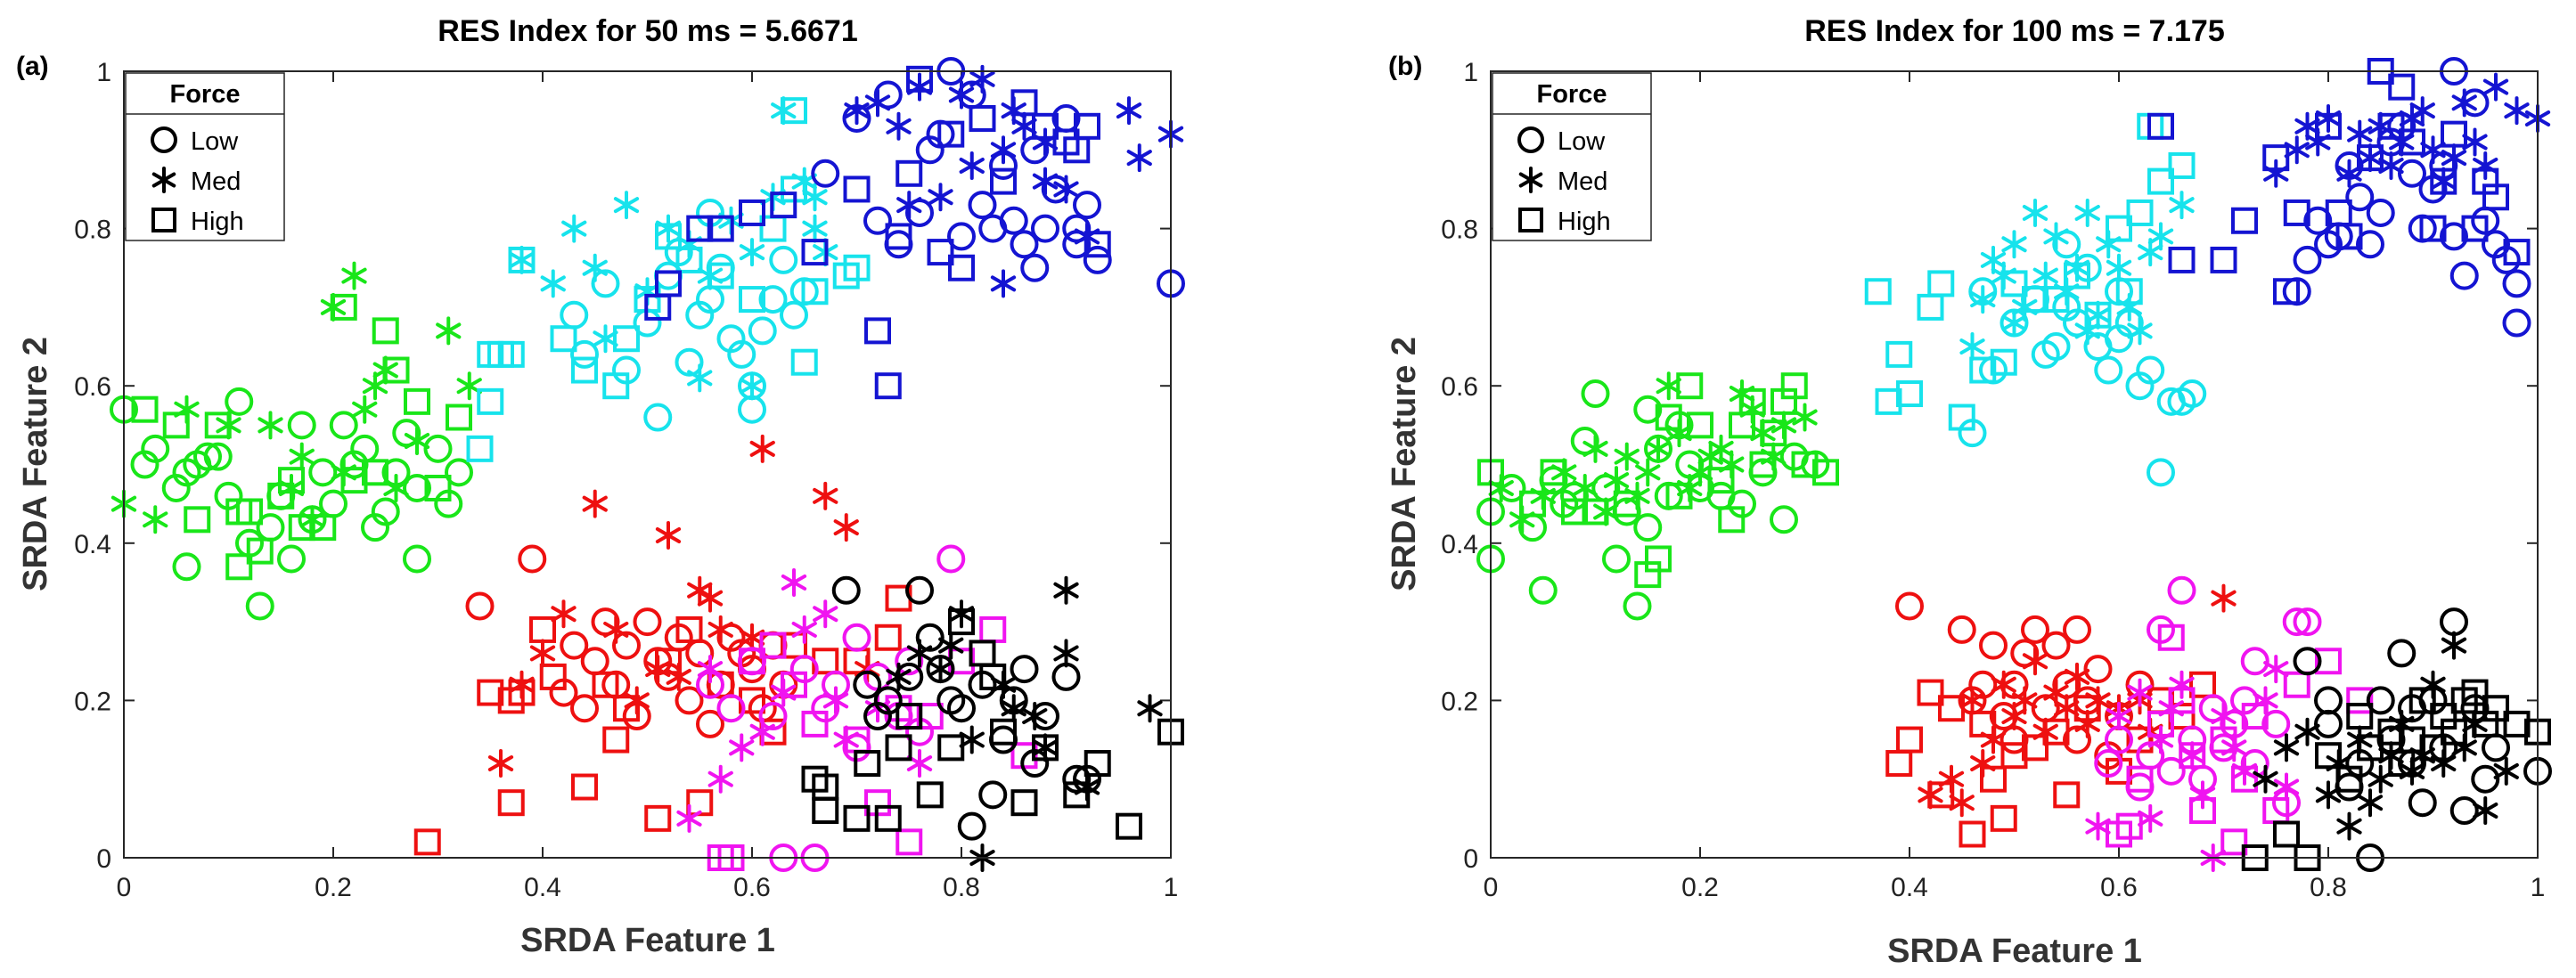 This screenshot has height=978, width=2576. I want to click on y-tick-label: 0, so click(1470, 859).